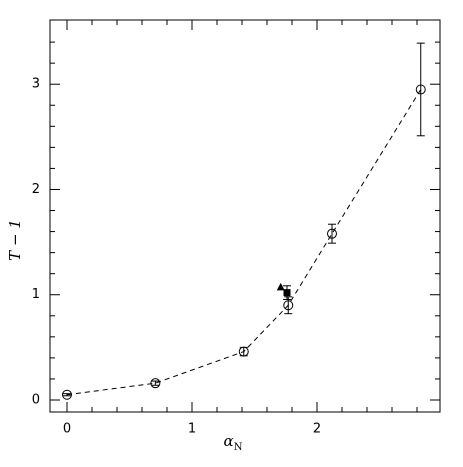  I want to click on x-axis-label: αN, so click(233, 442).